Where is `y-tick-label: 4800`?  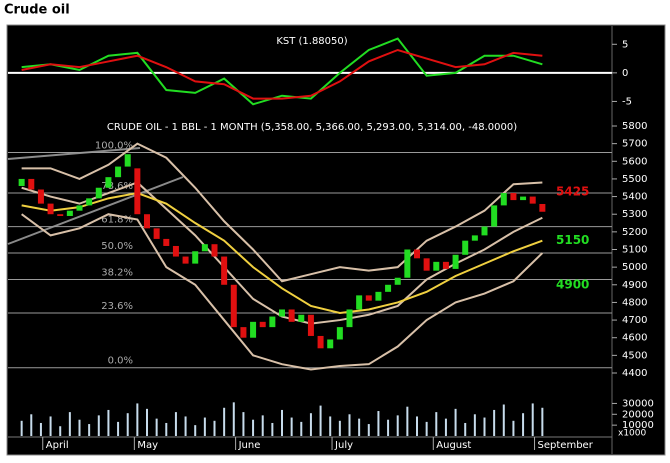
y-tick-label: 4800 is located at coordinates (634, 302).